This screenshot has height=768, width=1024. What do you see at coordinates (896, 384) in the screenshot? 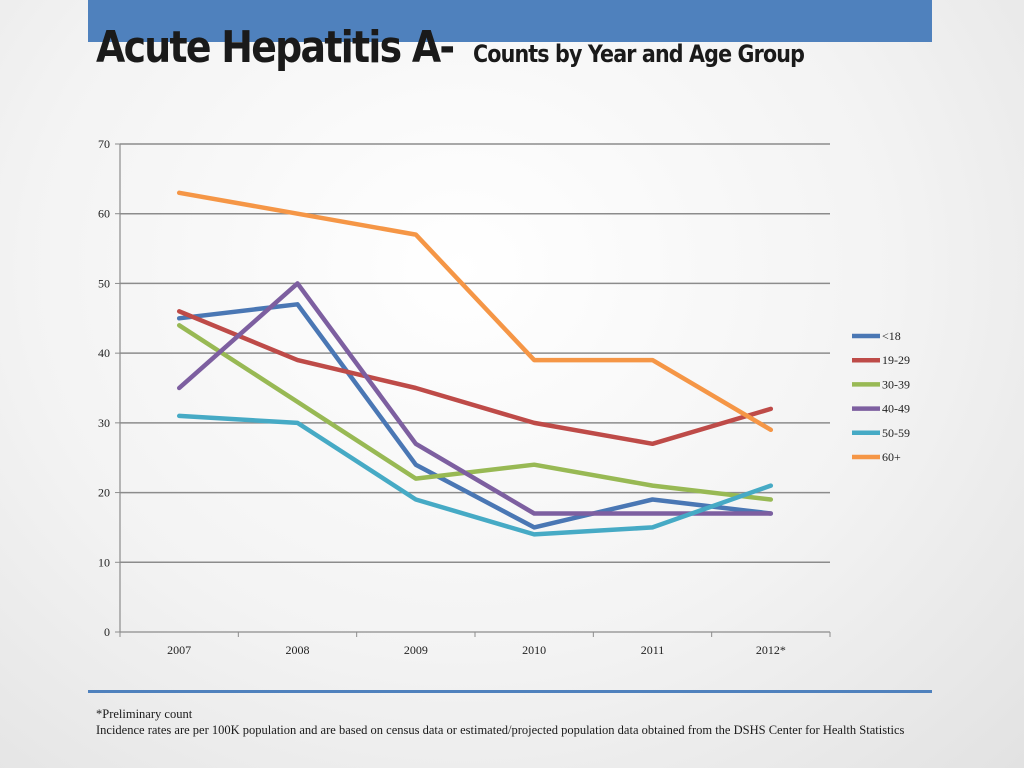
I see `legend-label-30-39: 30-39` at bounding box center [896, 384].